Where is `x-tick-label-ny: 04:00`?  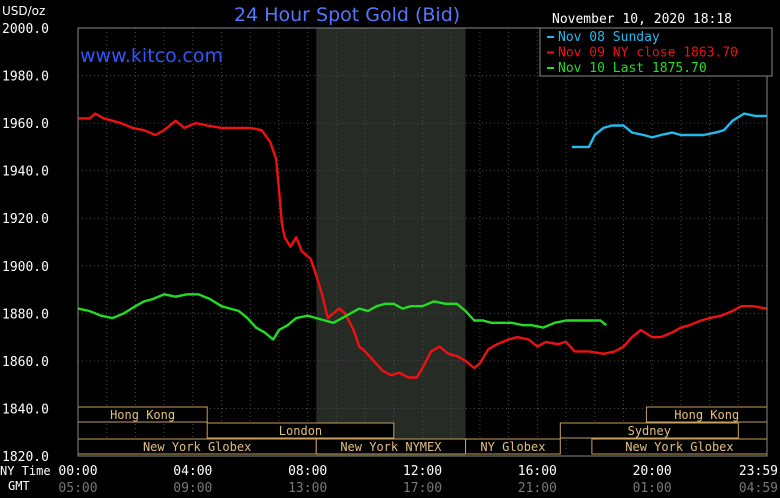 x-tick-label-ny: 04:00 is located at coordinates (192, 471).